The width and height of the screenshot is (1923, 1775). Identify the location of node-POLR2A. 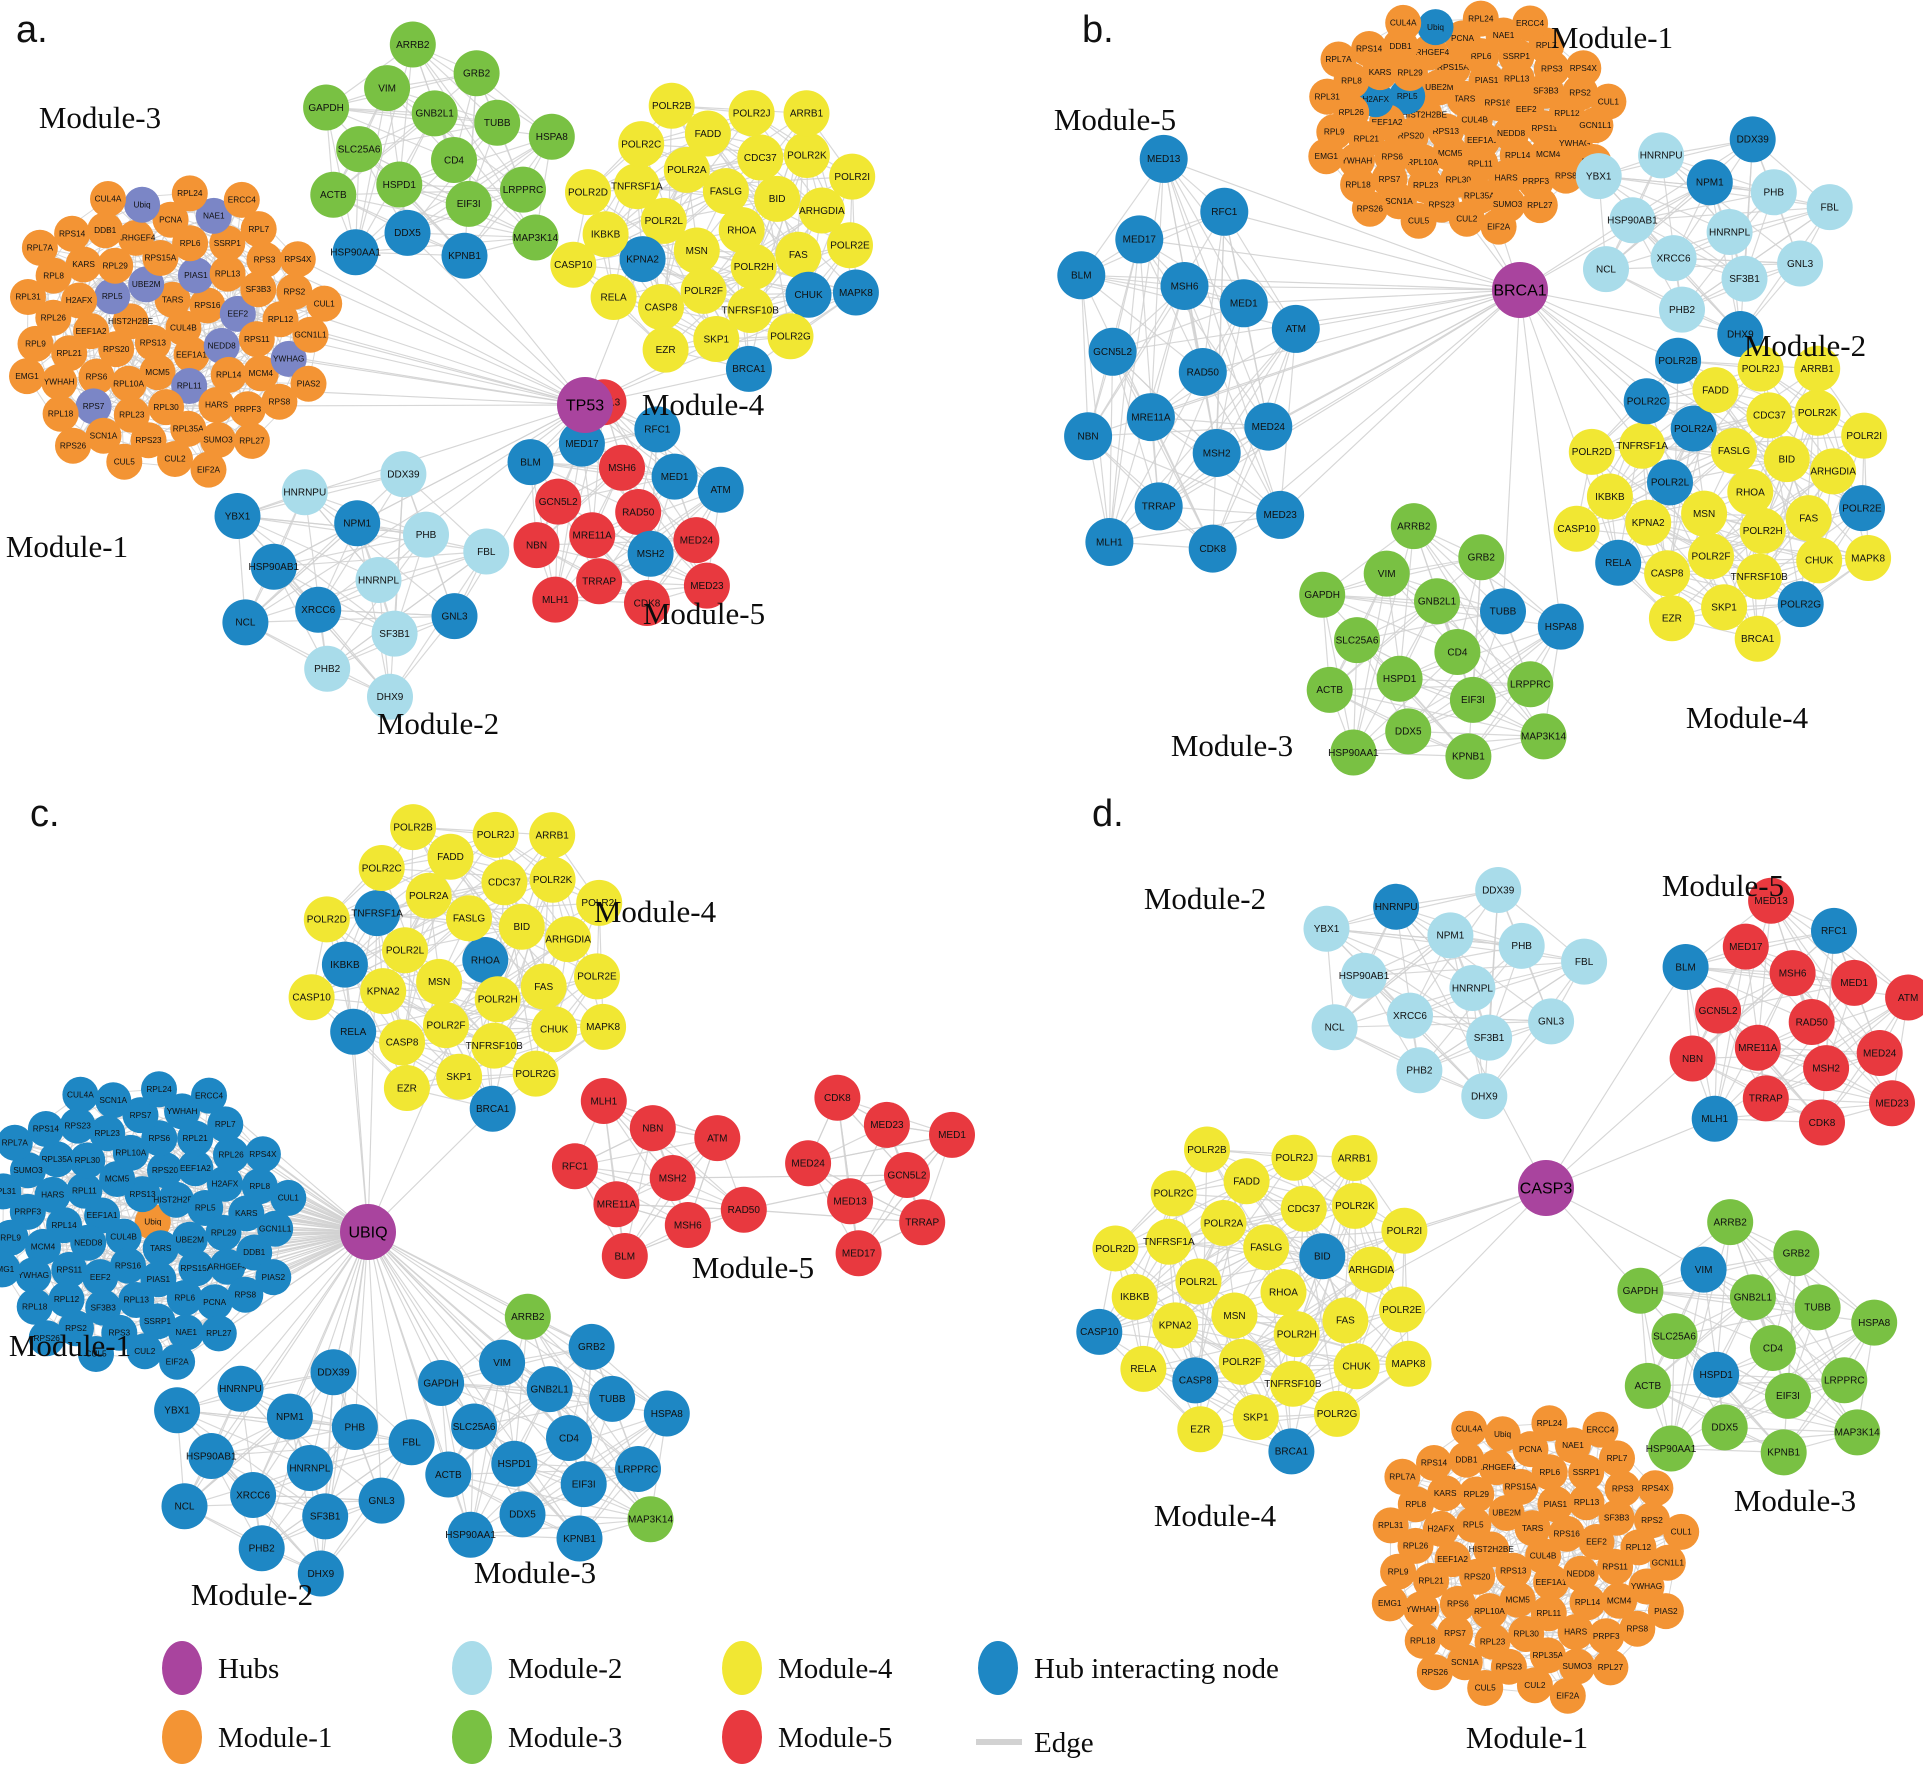
(428, 895).